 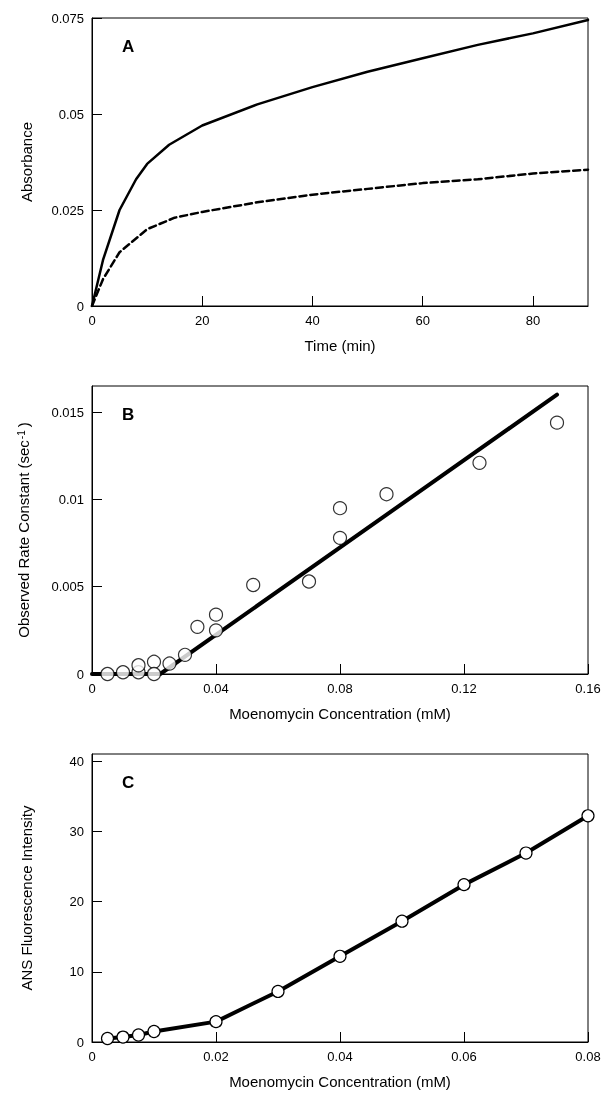 I want to click on annotation: C, so click(x=128, y=782).